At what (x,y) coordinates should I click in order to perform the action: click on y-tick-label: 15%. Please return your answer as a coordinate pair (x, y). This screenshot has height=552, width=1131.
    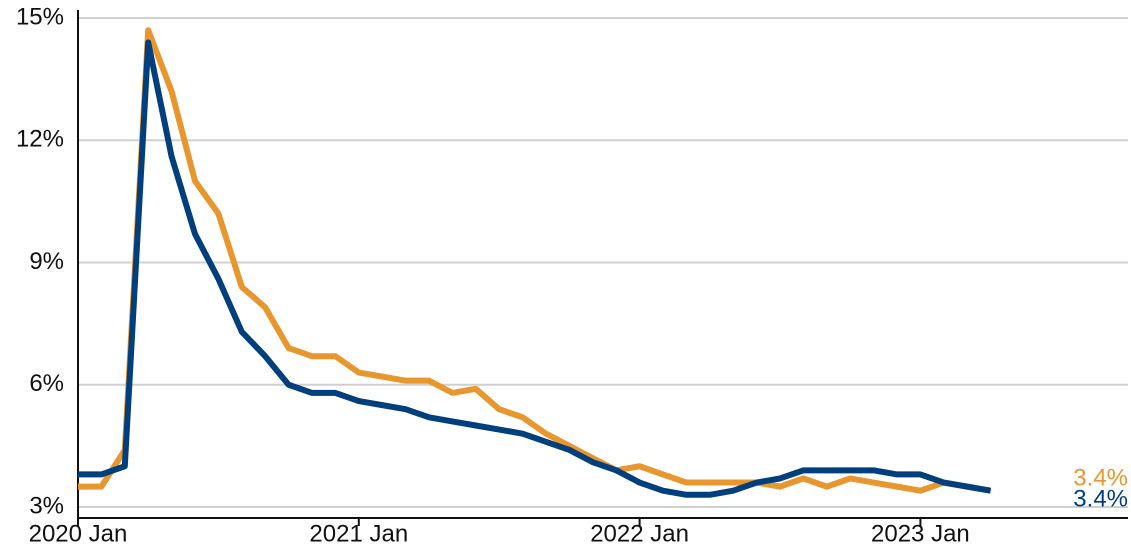
    Looking at the image, I should click on (40, 16).